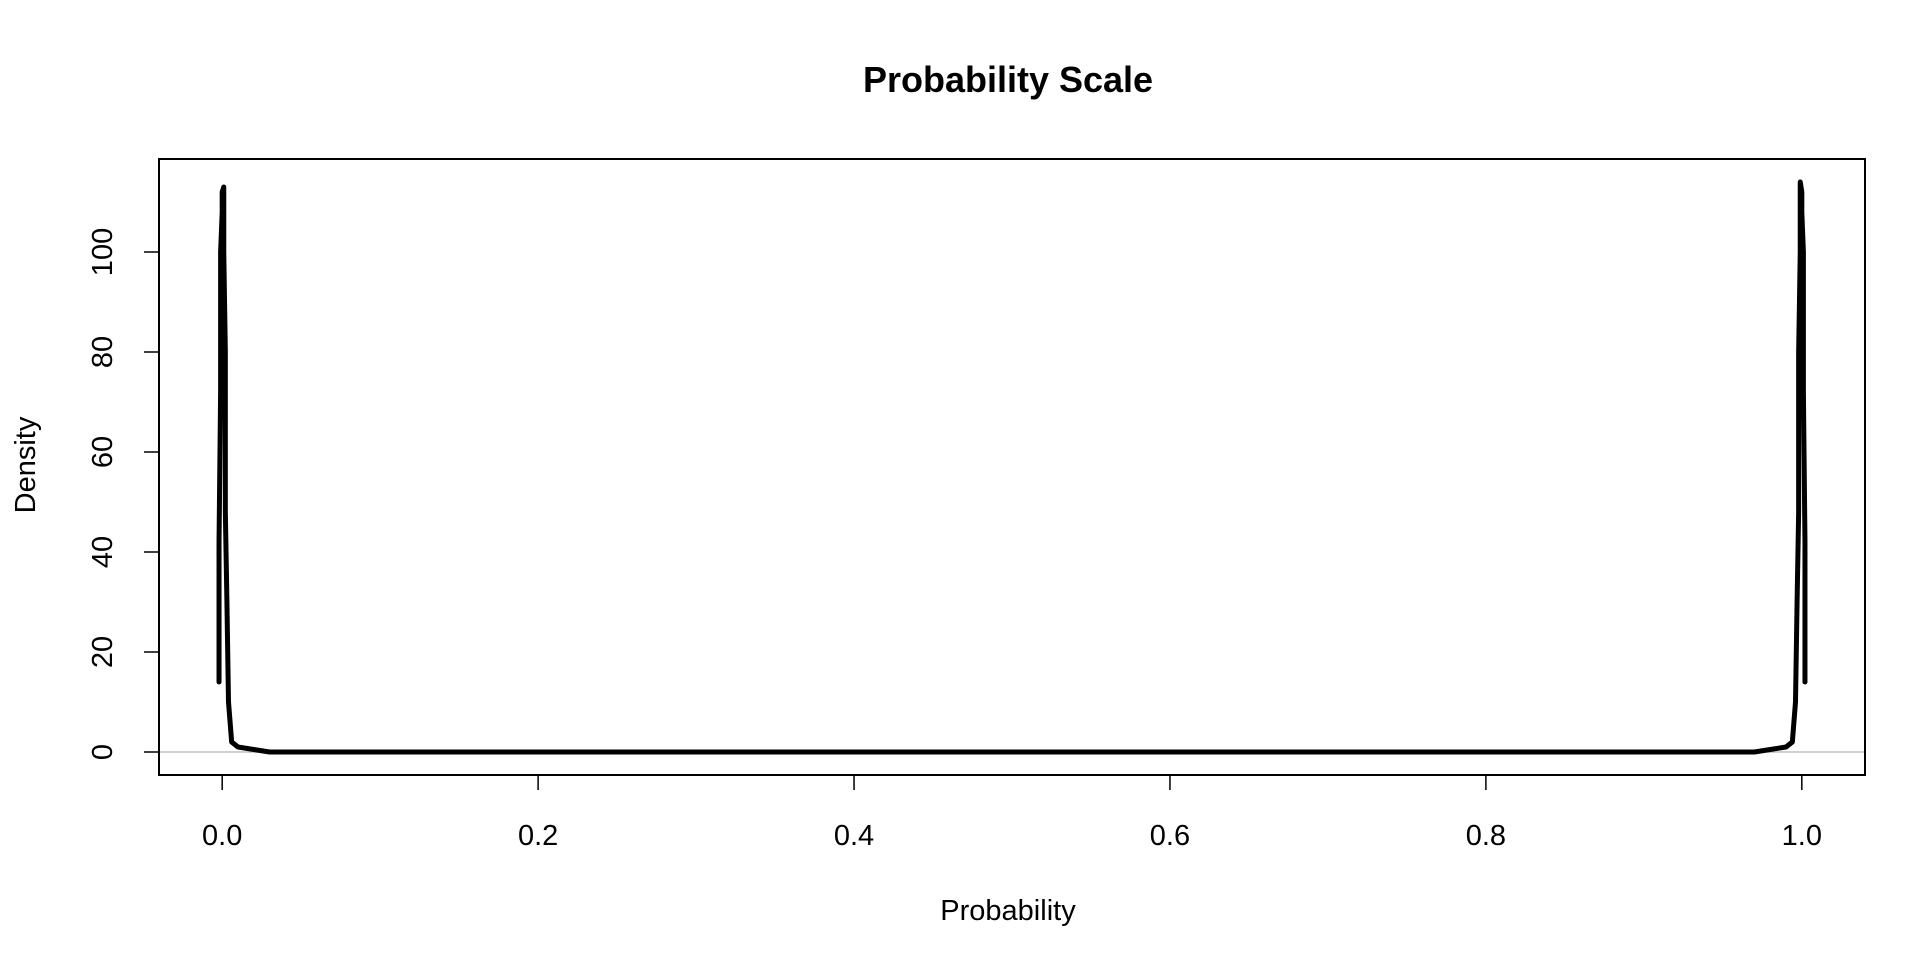  What do you see at coordinates (103, 352) in the screenshot?
I see `y-tick-label: 80` at bounding box center [103, 352].